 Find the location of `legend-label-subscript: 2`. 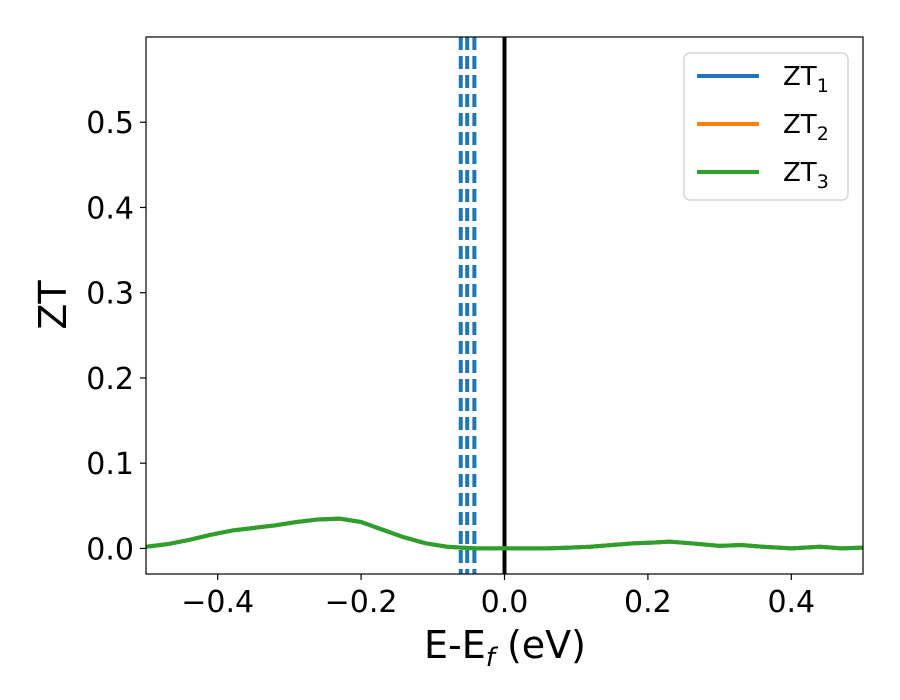

legend-label-subscript: 2 is located at coordinates (823, 134).